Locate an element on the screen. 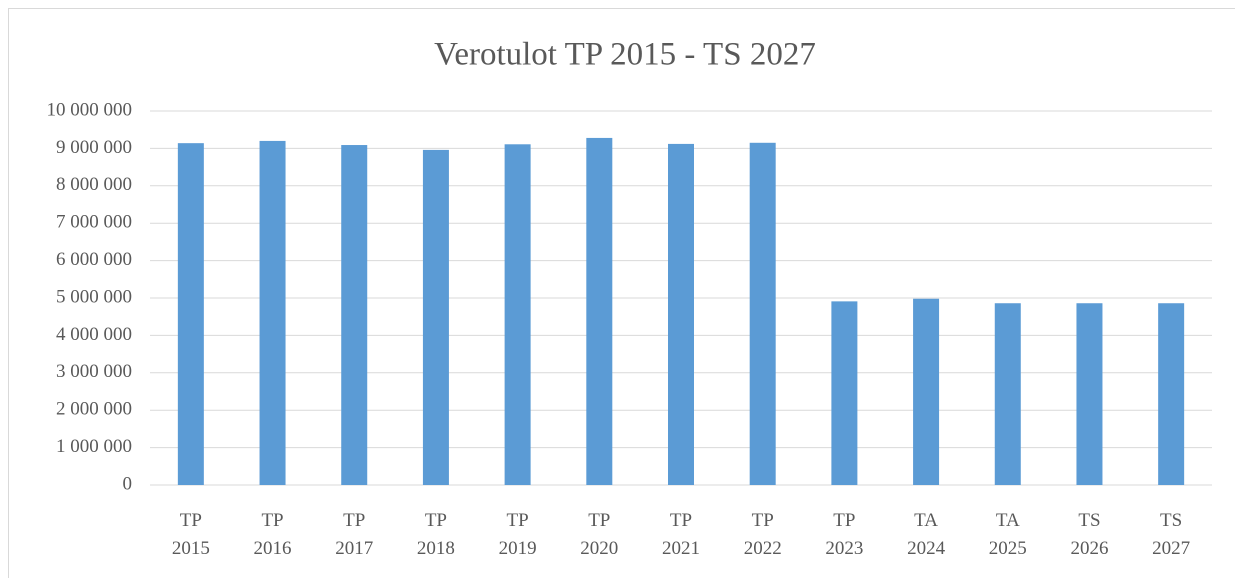  x-tick-label: TP 2019 is located at coordinates (517, 534).